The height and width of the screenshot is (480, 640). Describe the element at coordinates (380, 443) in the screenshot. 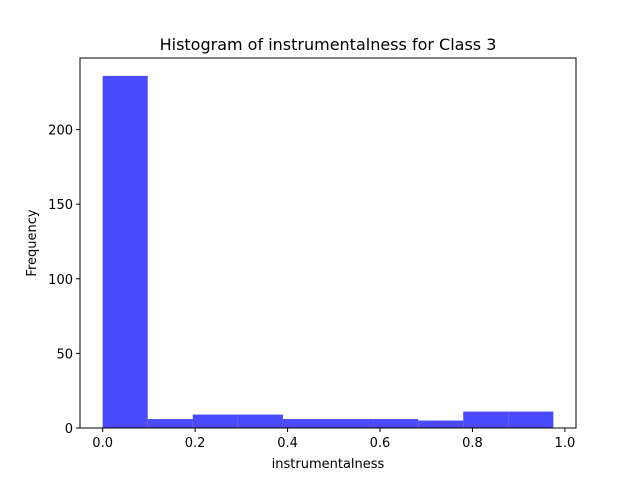

I see `x-tick-label: 0.6` at that location.